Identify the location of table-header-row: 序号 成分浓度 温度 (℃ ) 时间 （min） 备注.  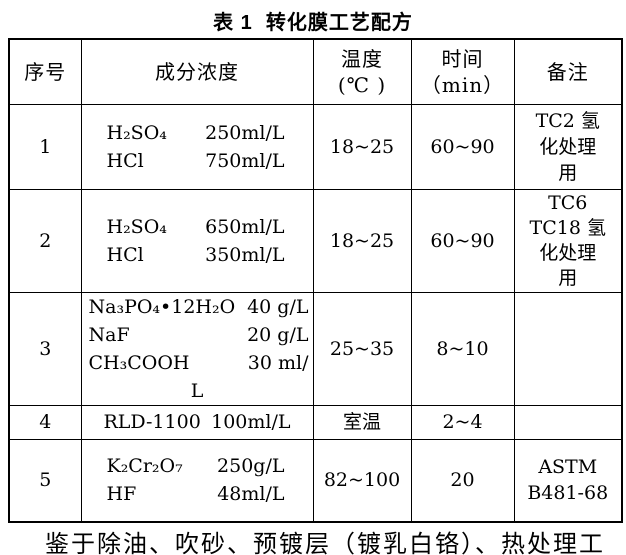
(315, 71).